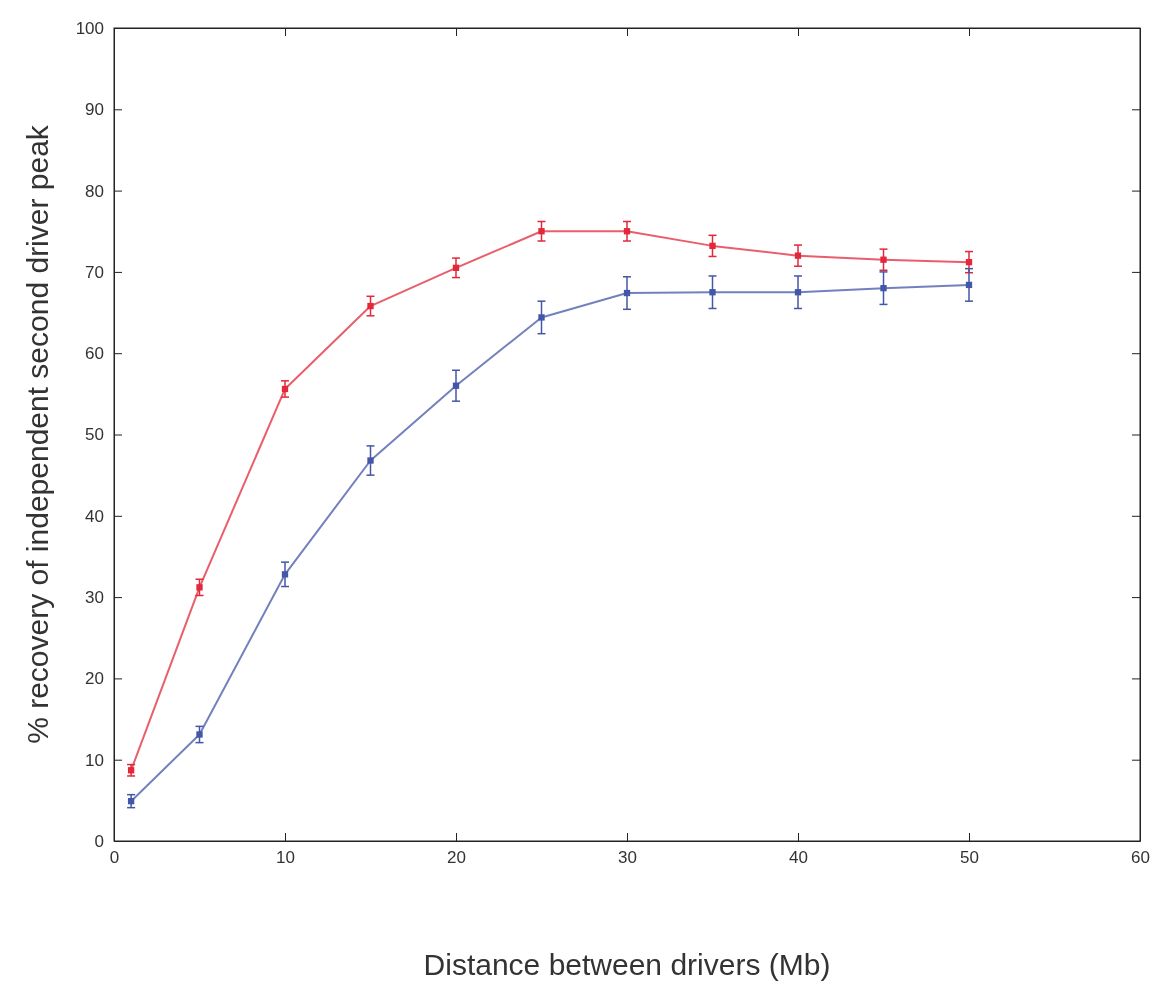 This screenshot has width=1154, height=996. I want to click on y-tick-label: 0, so click(99, 841).